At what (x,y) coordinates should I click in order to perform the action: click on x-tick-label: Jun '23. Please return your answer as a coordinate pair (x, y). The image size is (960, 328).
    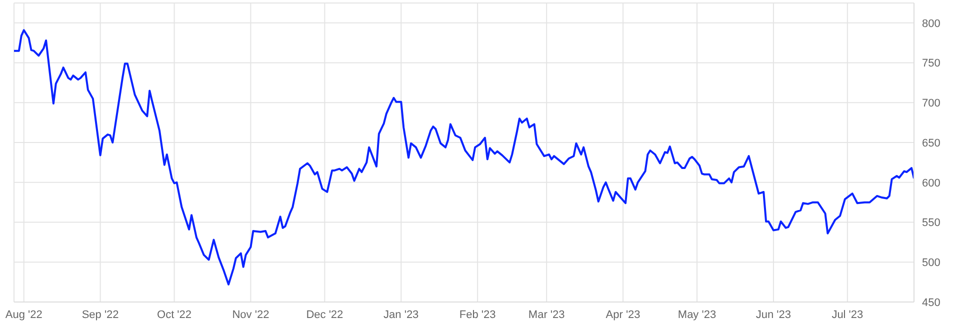
    Looking at the image, I should click on (774, 314).